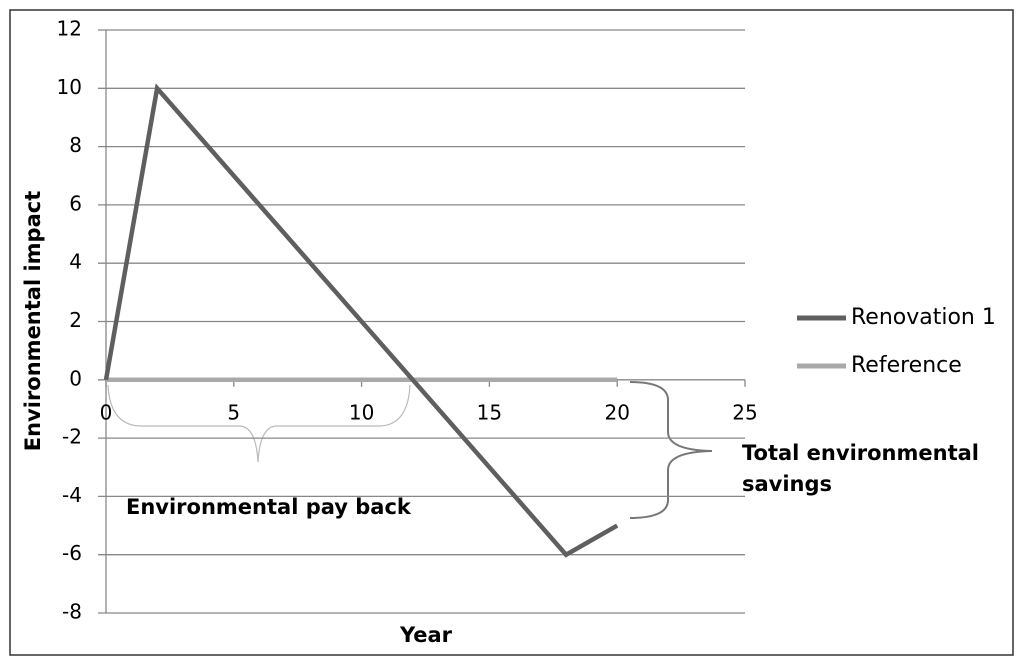 The image size is (1024, 664). I want to click on y-tick-label: -4, so click(72, 495).